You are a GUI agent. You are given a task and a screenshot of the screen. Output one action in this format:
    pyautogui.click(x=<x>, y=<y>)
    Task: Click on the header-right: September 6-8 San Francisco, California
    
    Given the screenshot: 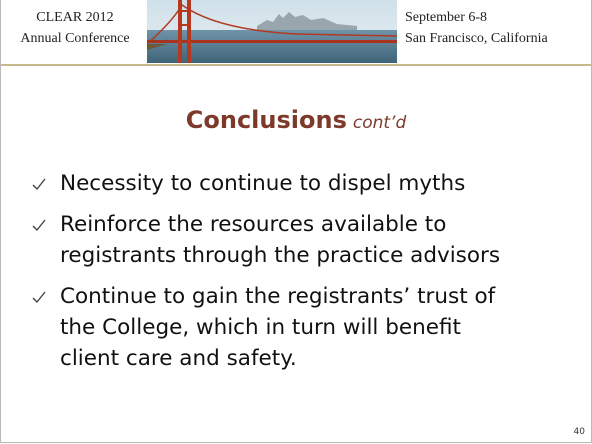 What is the action you would take?
    pyautogui.click(x=476, y=28)
    